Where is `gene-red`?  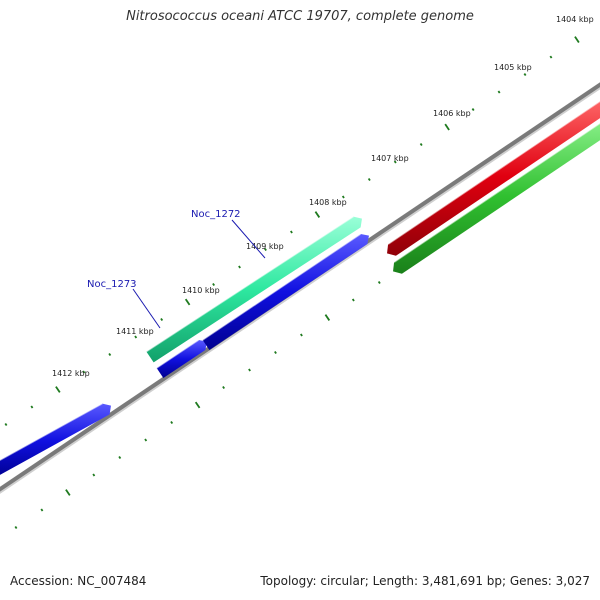 gene-red is located at coordinates (493, 176).